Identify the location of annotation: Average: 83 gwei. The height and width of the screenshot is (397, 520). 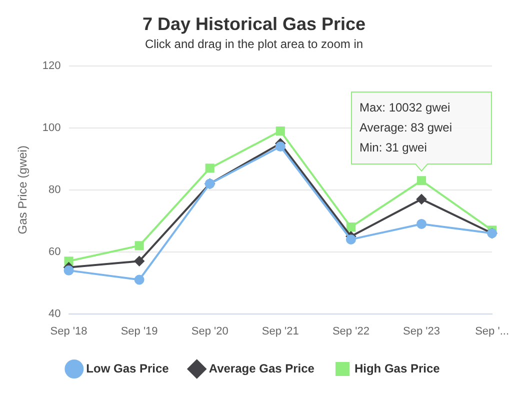
(406, 127).